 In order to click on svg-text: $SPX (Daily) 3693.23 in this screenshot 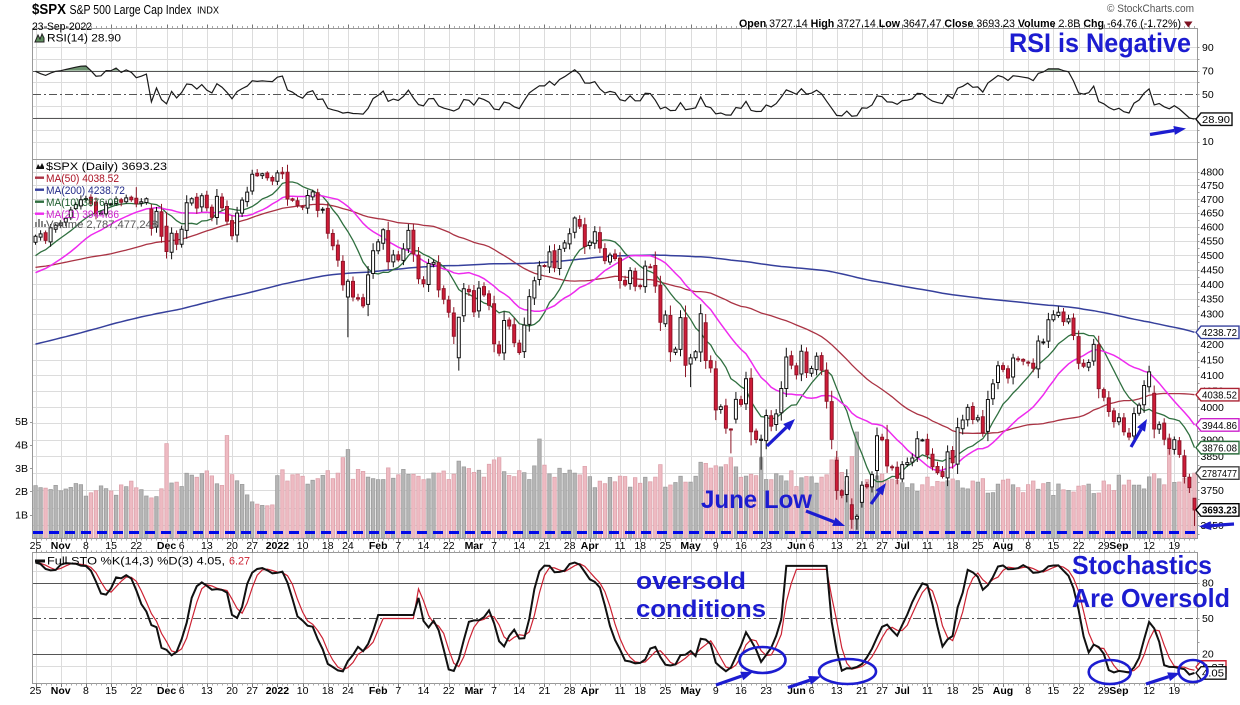, I will do `click(106, 167)`.